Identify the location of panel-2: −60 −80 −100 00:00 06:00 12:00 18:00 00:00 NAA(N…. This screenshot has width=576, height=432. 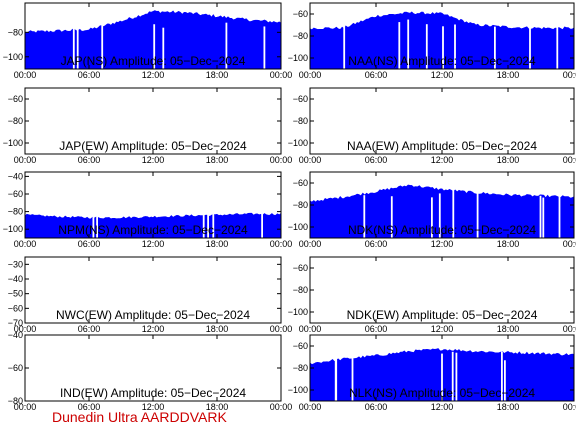
(432, 41).